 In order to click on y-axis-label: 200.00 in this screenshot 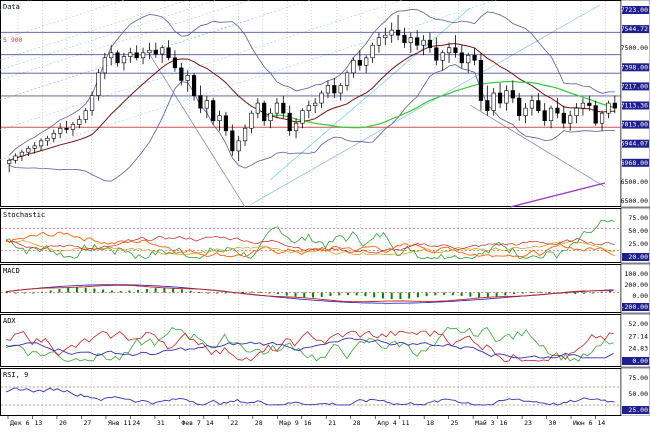, I will do `click(637, 285)`.